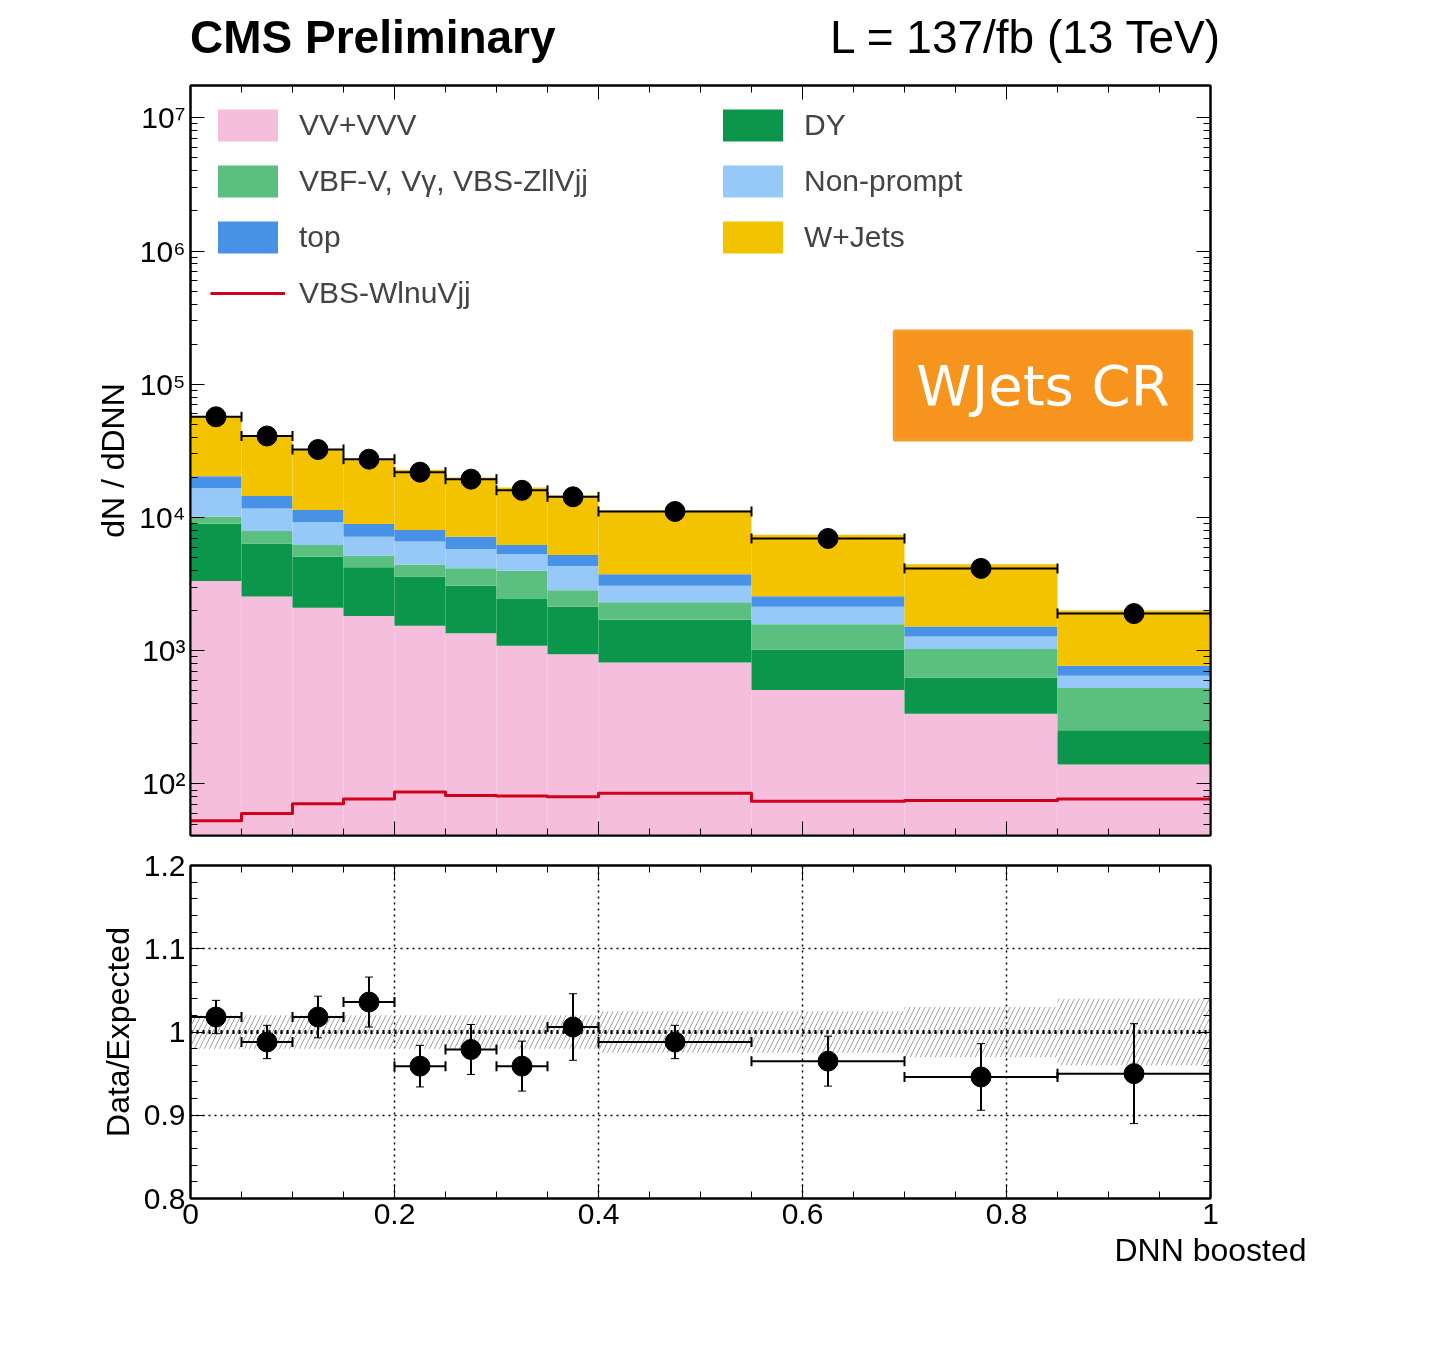 The image size is (1435, 1354). What do you see at coordinates (164, 651) in the screenshot?
I see `y-tick-label: 10³` at bounding box center [164, 651].